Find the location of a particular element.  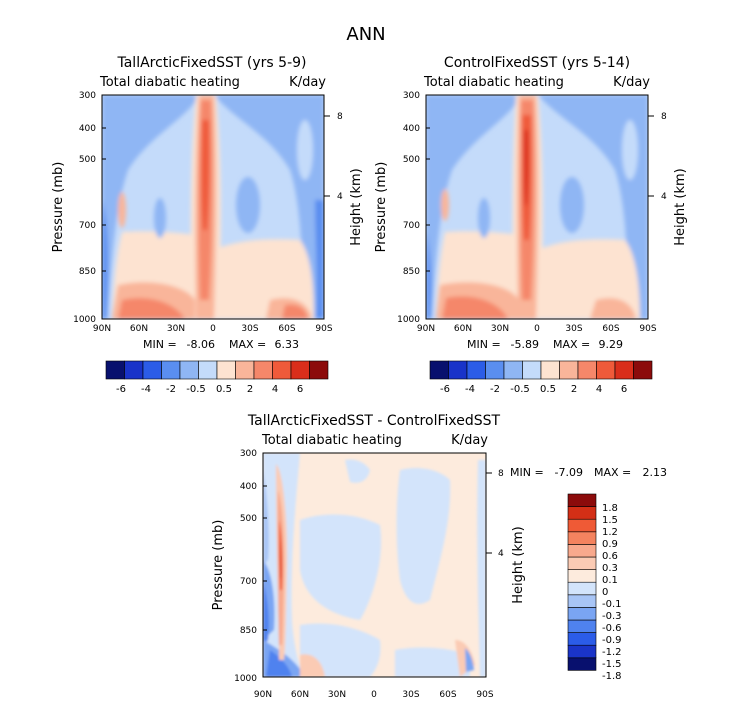

panel-title: ControlFixedSST (yrs 5-14) is located at coordinates (537, 63).